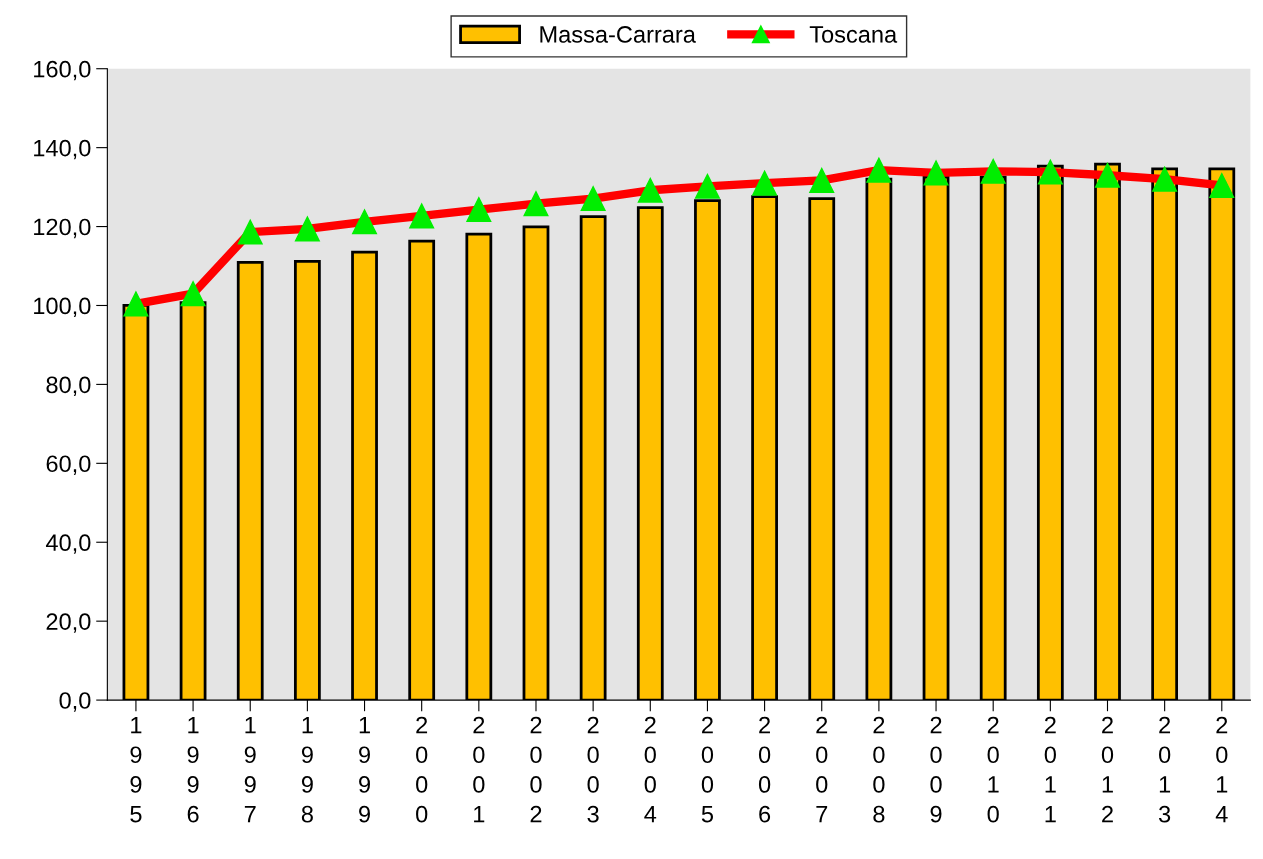 This screenshot has width=1263, height=859. Describe the element at coordinates (1164, 769) in the screenshot. I see `x-tick-label: 2013` at that location.